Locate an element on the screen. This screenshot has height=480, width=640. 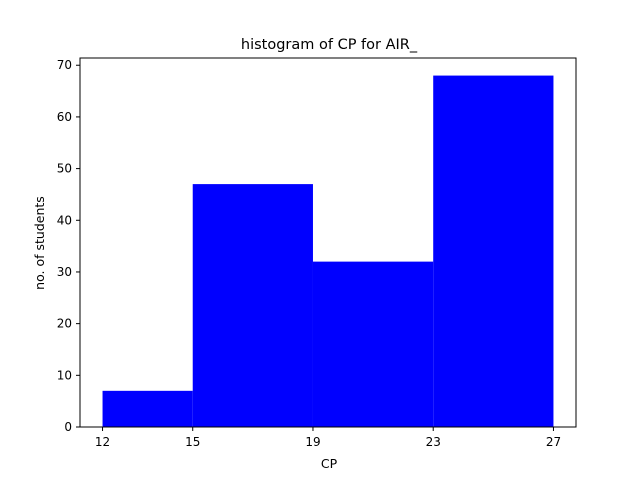
x-tick-label: 19 is located at coordinates (312, 442).